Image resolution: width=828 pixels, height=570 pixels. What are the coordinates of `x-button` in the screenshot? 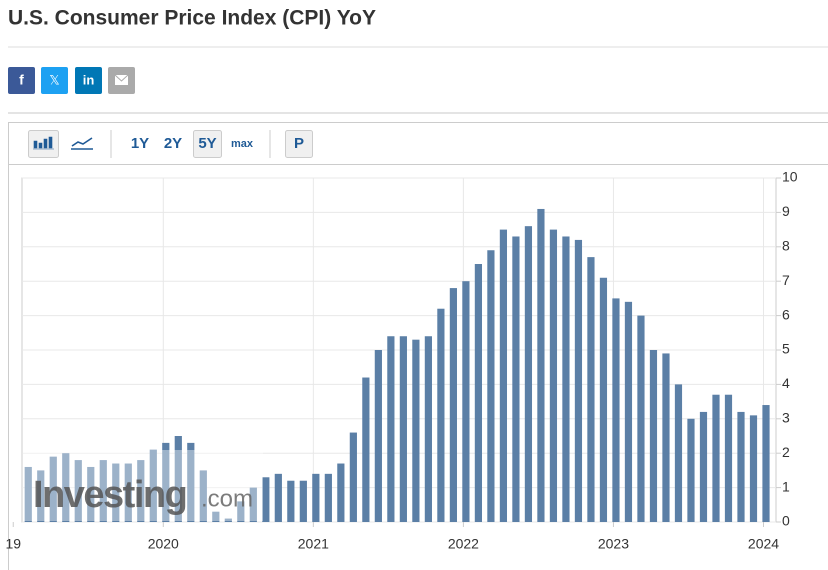 It's located at (54, 80).